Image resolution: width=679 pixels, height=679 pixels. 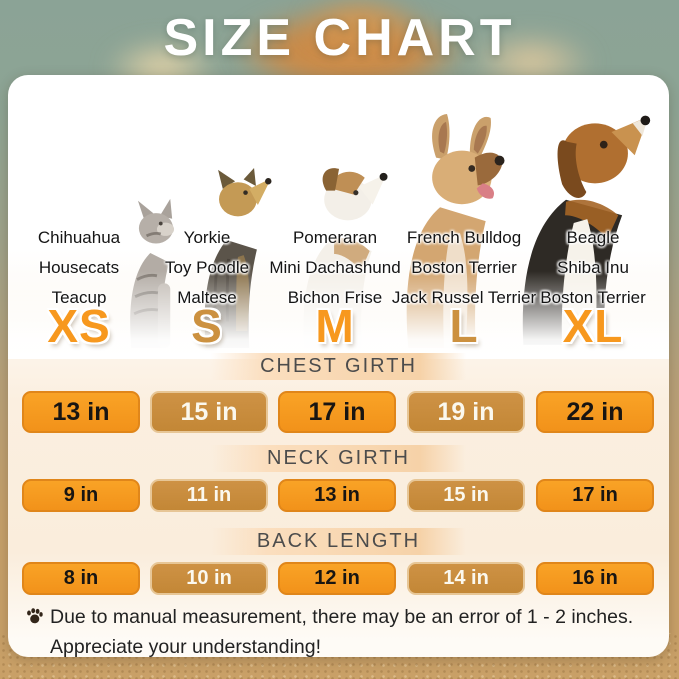 I want to click on breed-label: Bichon Frise, so click(x=335, y=297).